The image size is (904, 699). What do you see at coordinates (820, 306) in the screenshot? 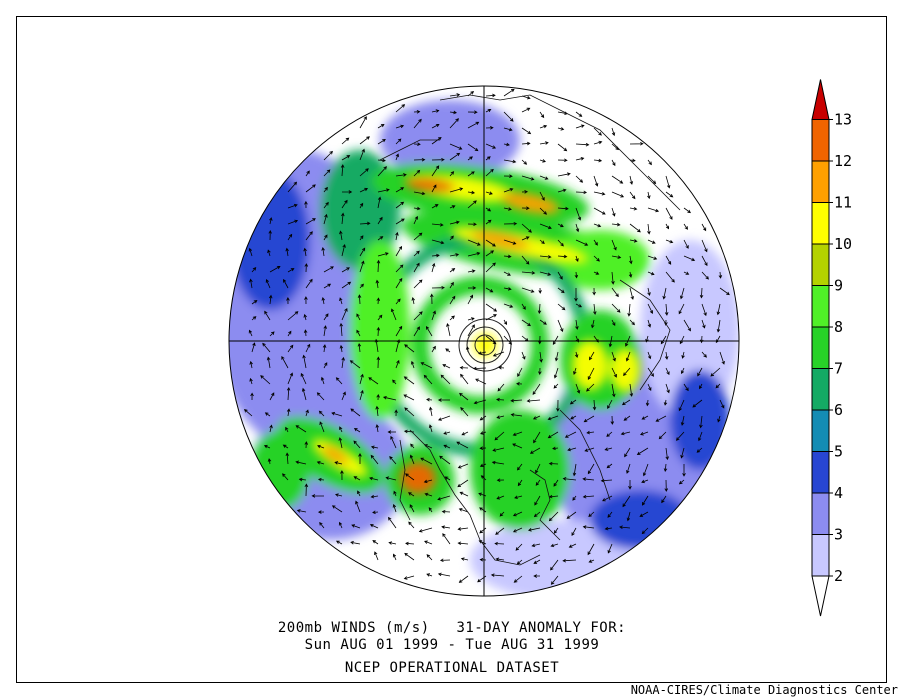
I see `colorbar-swatch` at bounding box center [820, 306].